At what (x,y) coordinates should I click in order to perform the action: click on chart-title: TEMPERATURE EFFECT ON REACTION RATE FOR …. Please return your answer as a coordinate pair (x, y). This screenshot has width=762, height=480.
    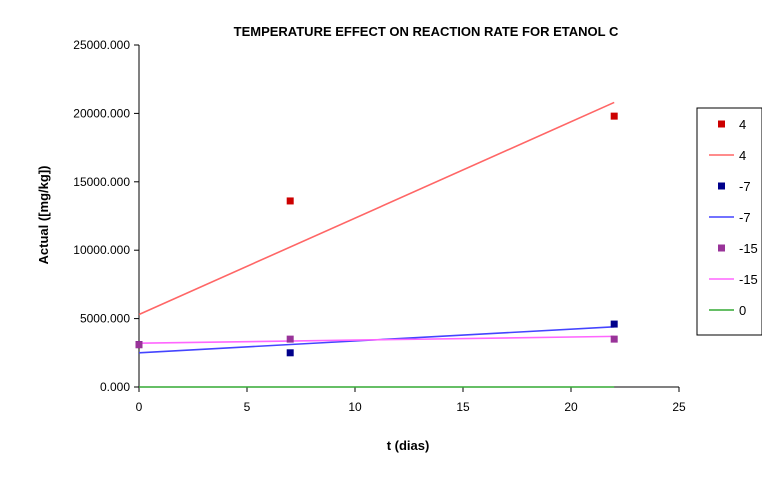
    Looking at the image, I should click on (426, 31).